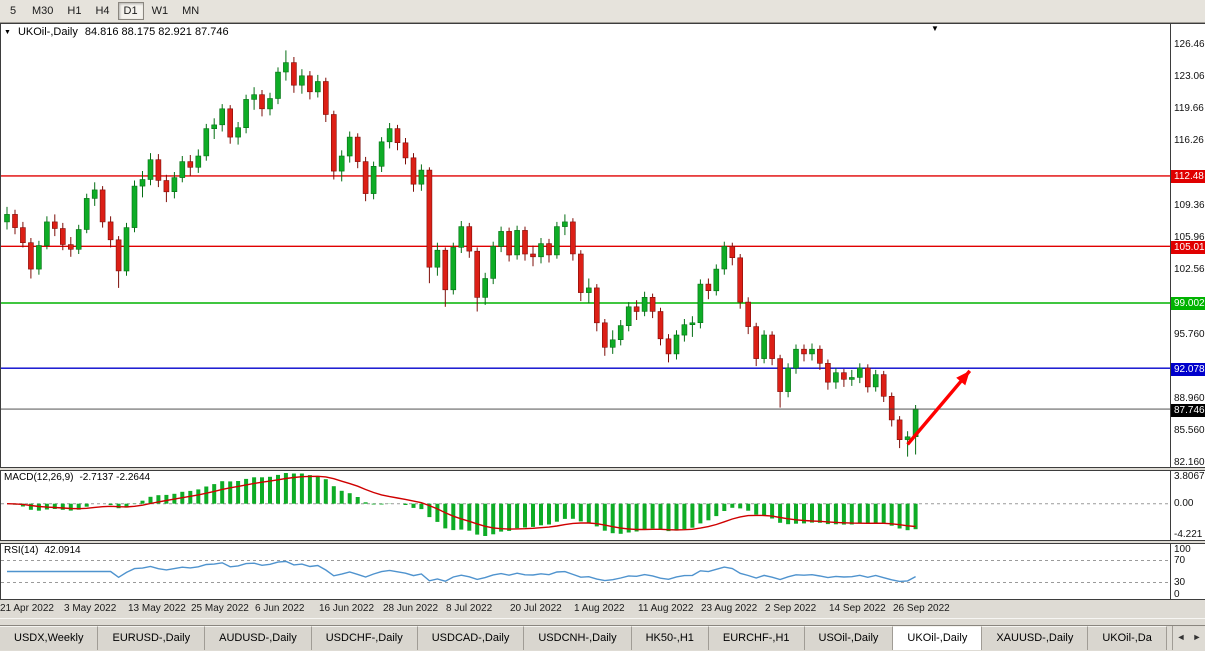 The width and height of the screenshot is (1205, 651). What do you see at coordinates (1127, 638) in the screenshot?
I see `tab-ukoil-da: UKOil-,Da` at bounding box center [1127, 638].